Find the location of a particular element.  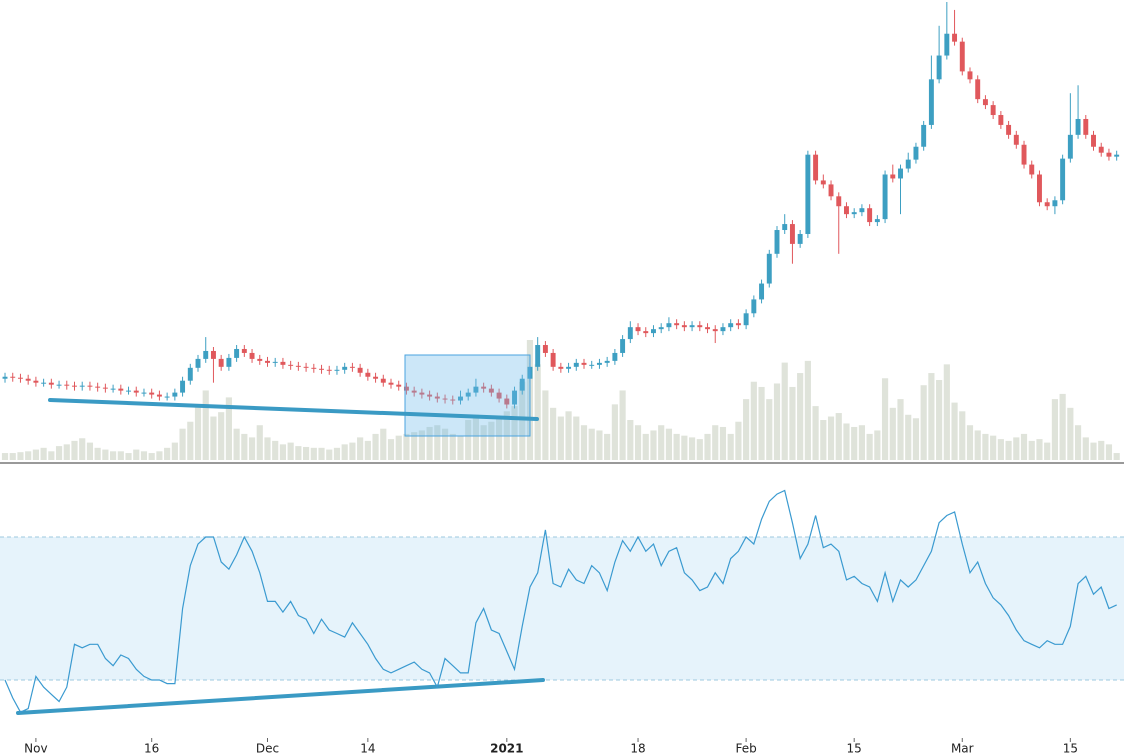

x-tick-label: 16 is located at coordinates (151, 749).